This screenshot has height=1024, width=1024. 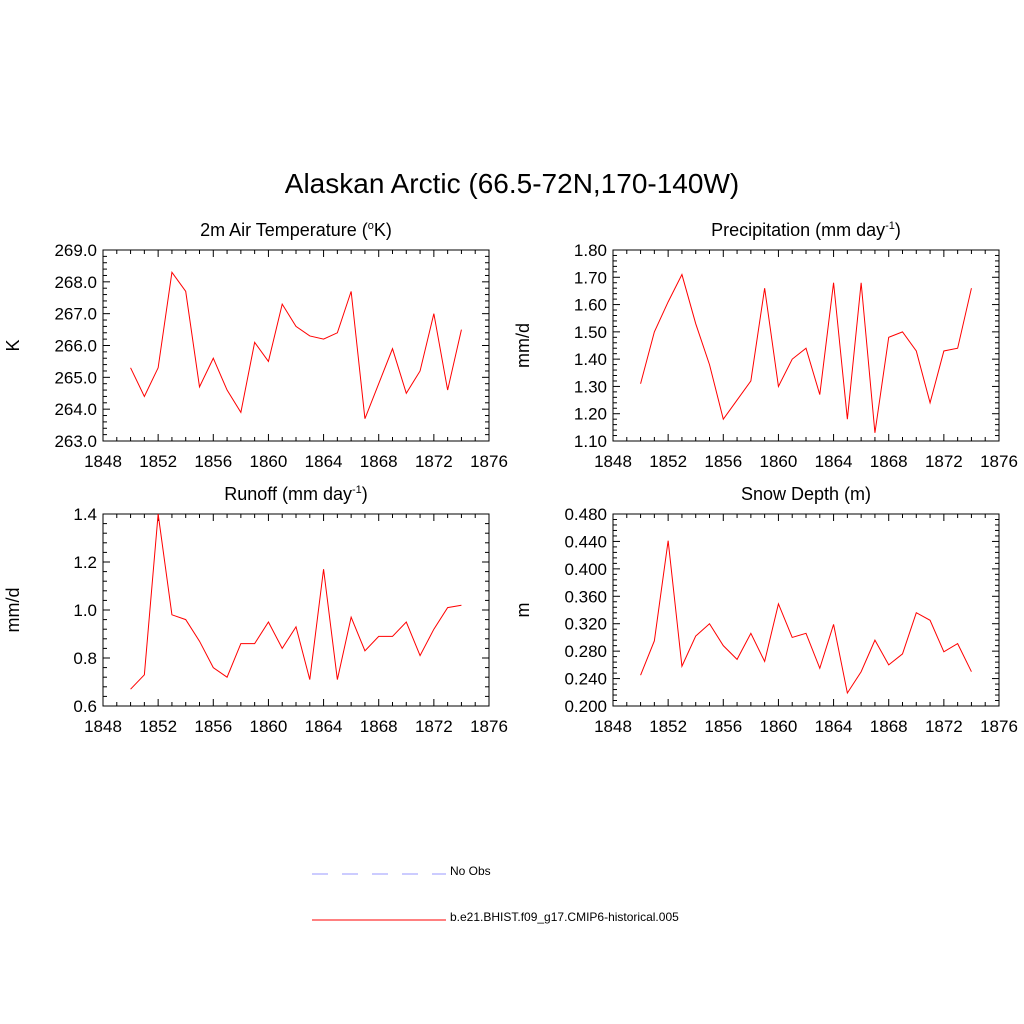 I want to click on panel-4-x-tick-label: 1856, so click(x=723, y=726).